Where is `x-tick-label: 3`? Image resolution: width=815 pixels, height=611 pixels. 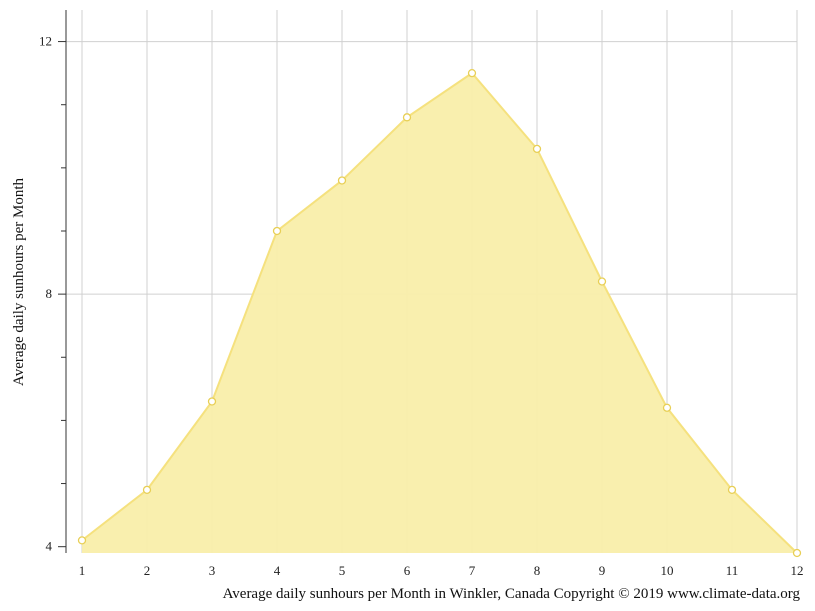 x-tick-label: 3 is located at coordinates (212, 570).